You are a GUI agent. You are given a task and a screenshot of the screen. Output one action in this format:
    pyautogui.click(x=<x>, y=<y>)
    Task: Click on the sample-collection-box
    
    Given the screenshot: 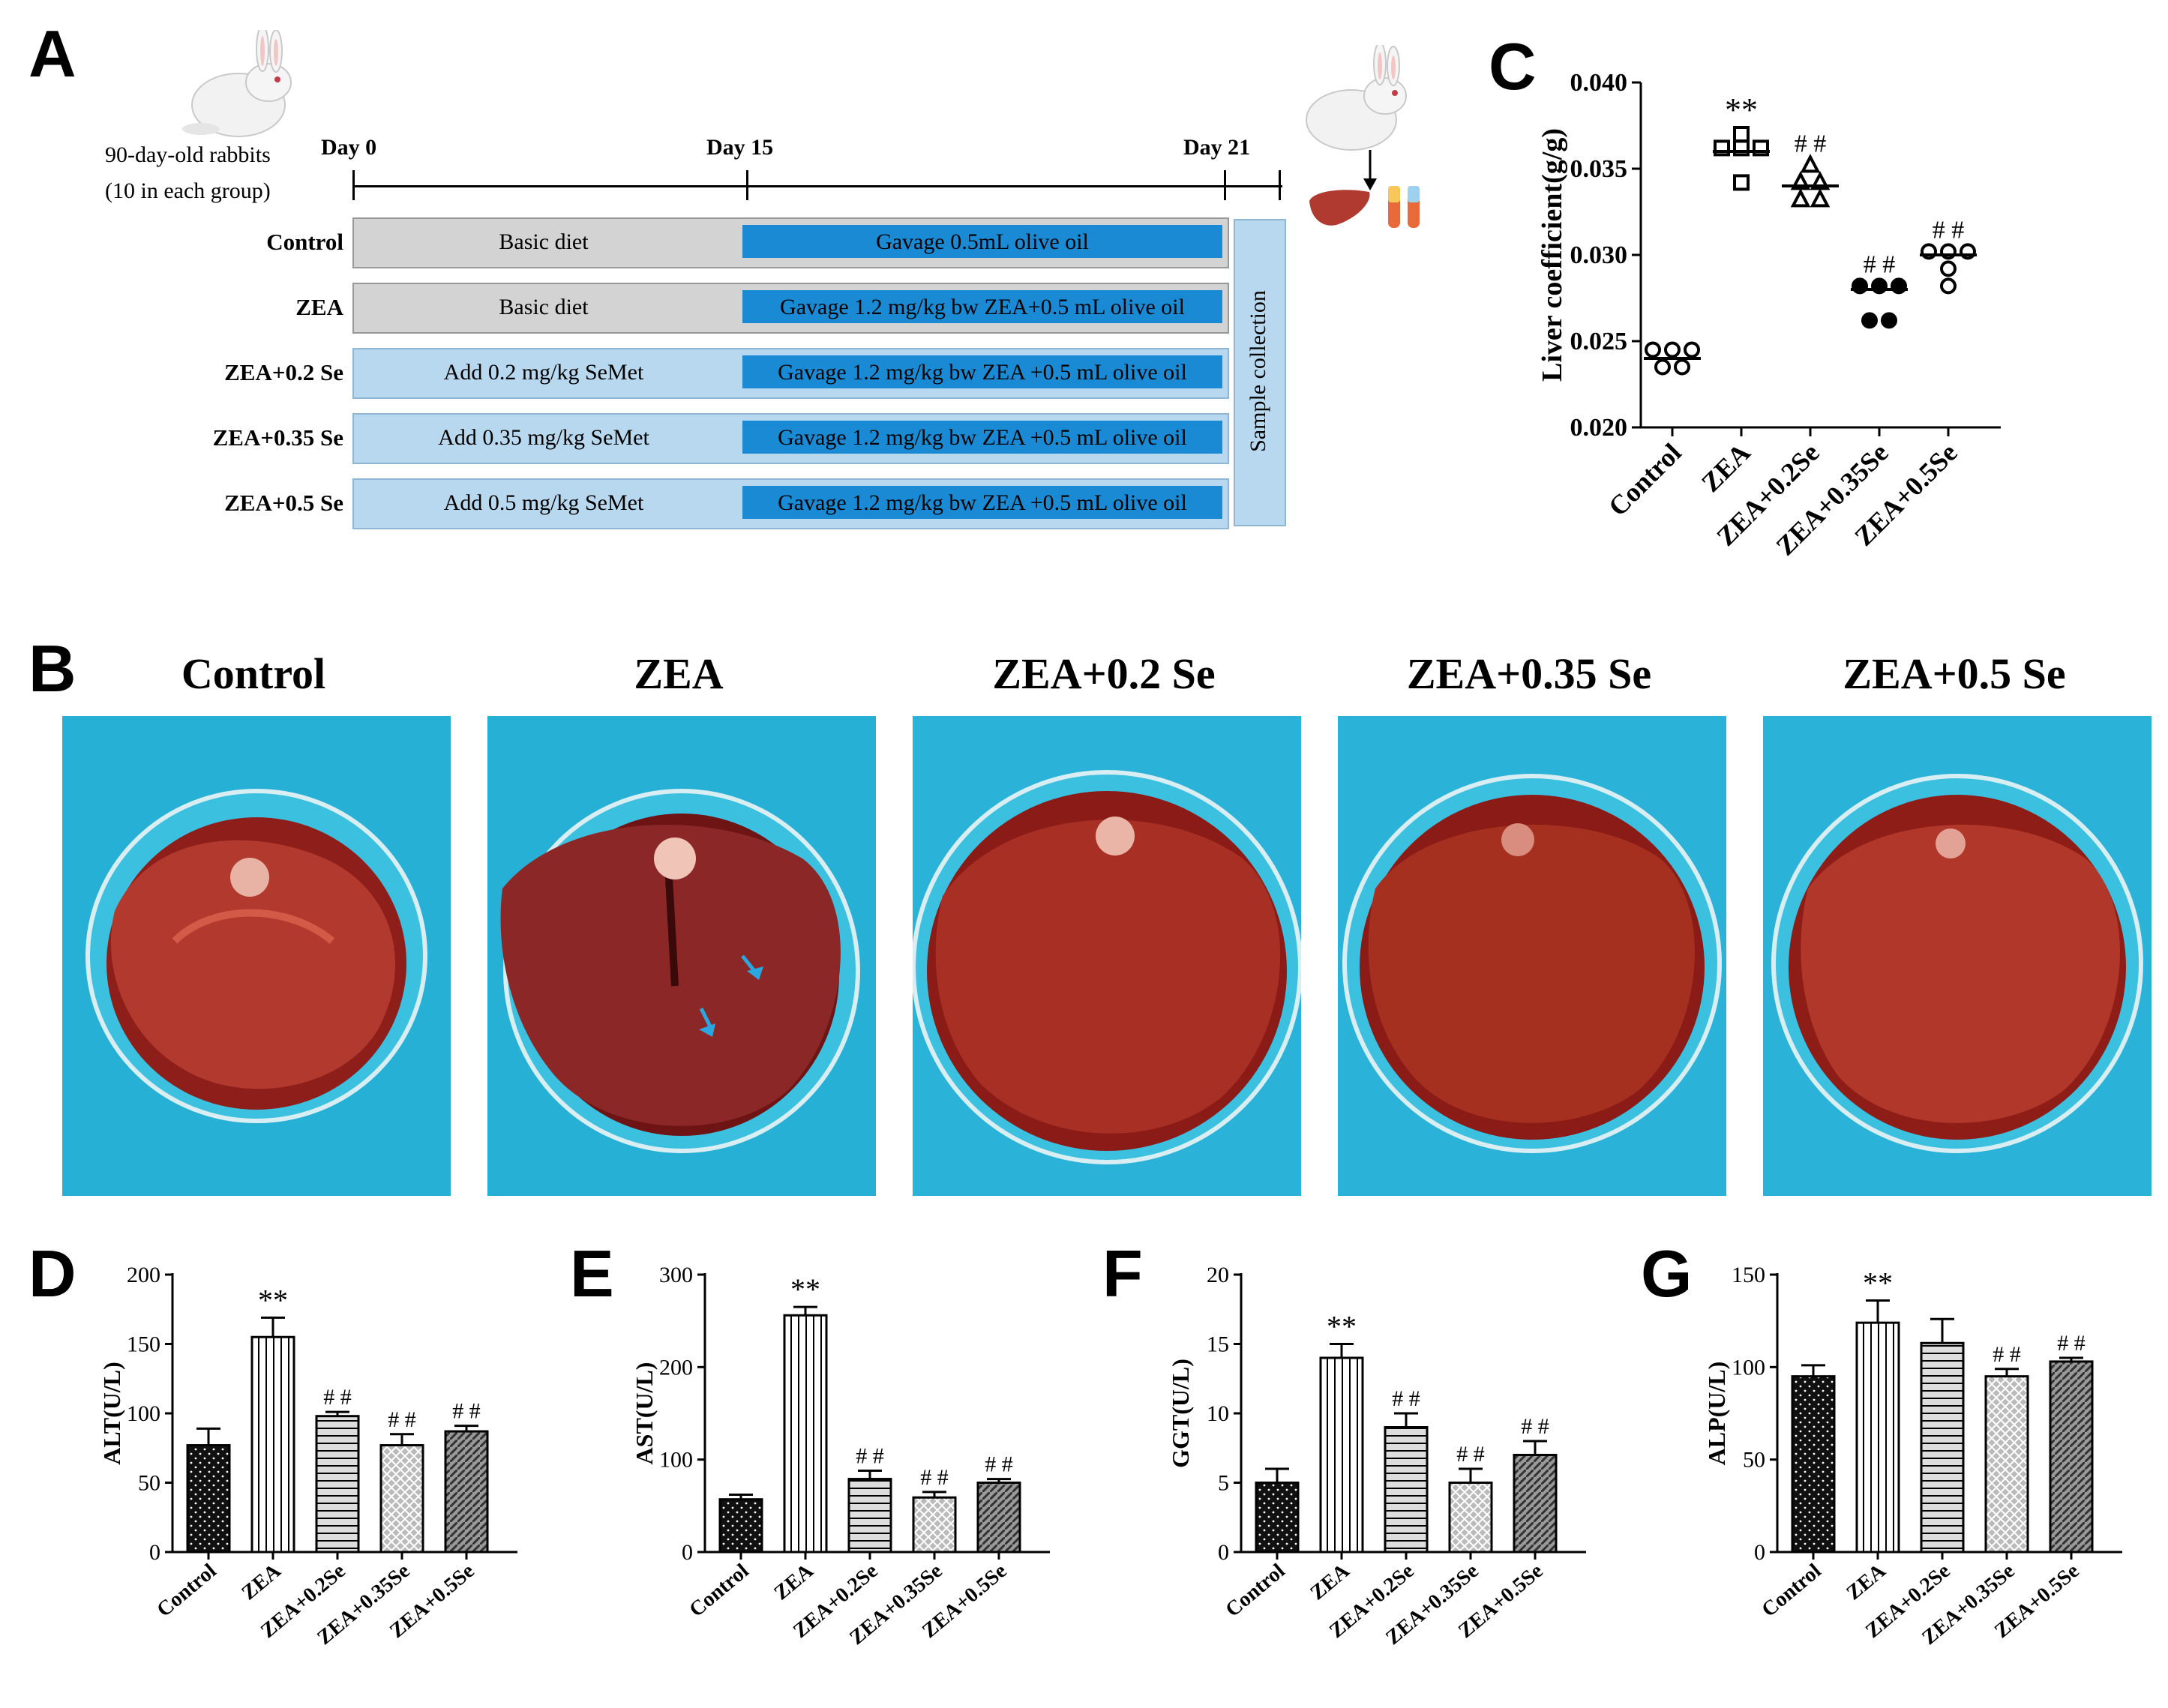 What is the action you would take?
    pyautogui.click(x=1260, y=372)
    